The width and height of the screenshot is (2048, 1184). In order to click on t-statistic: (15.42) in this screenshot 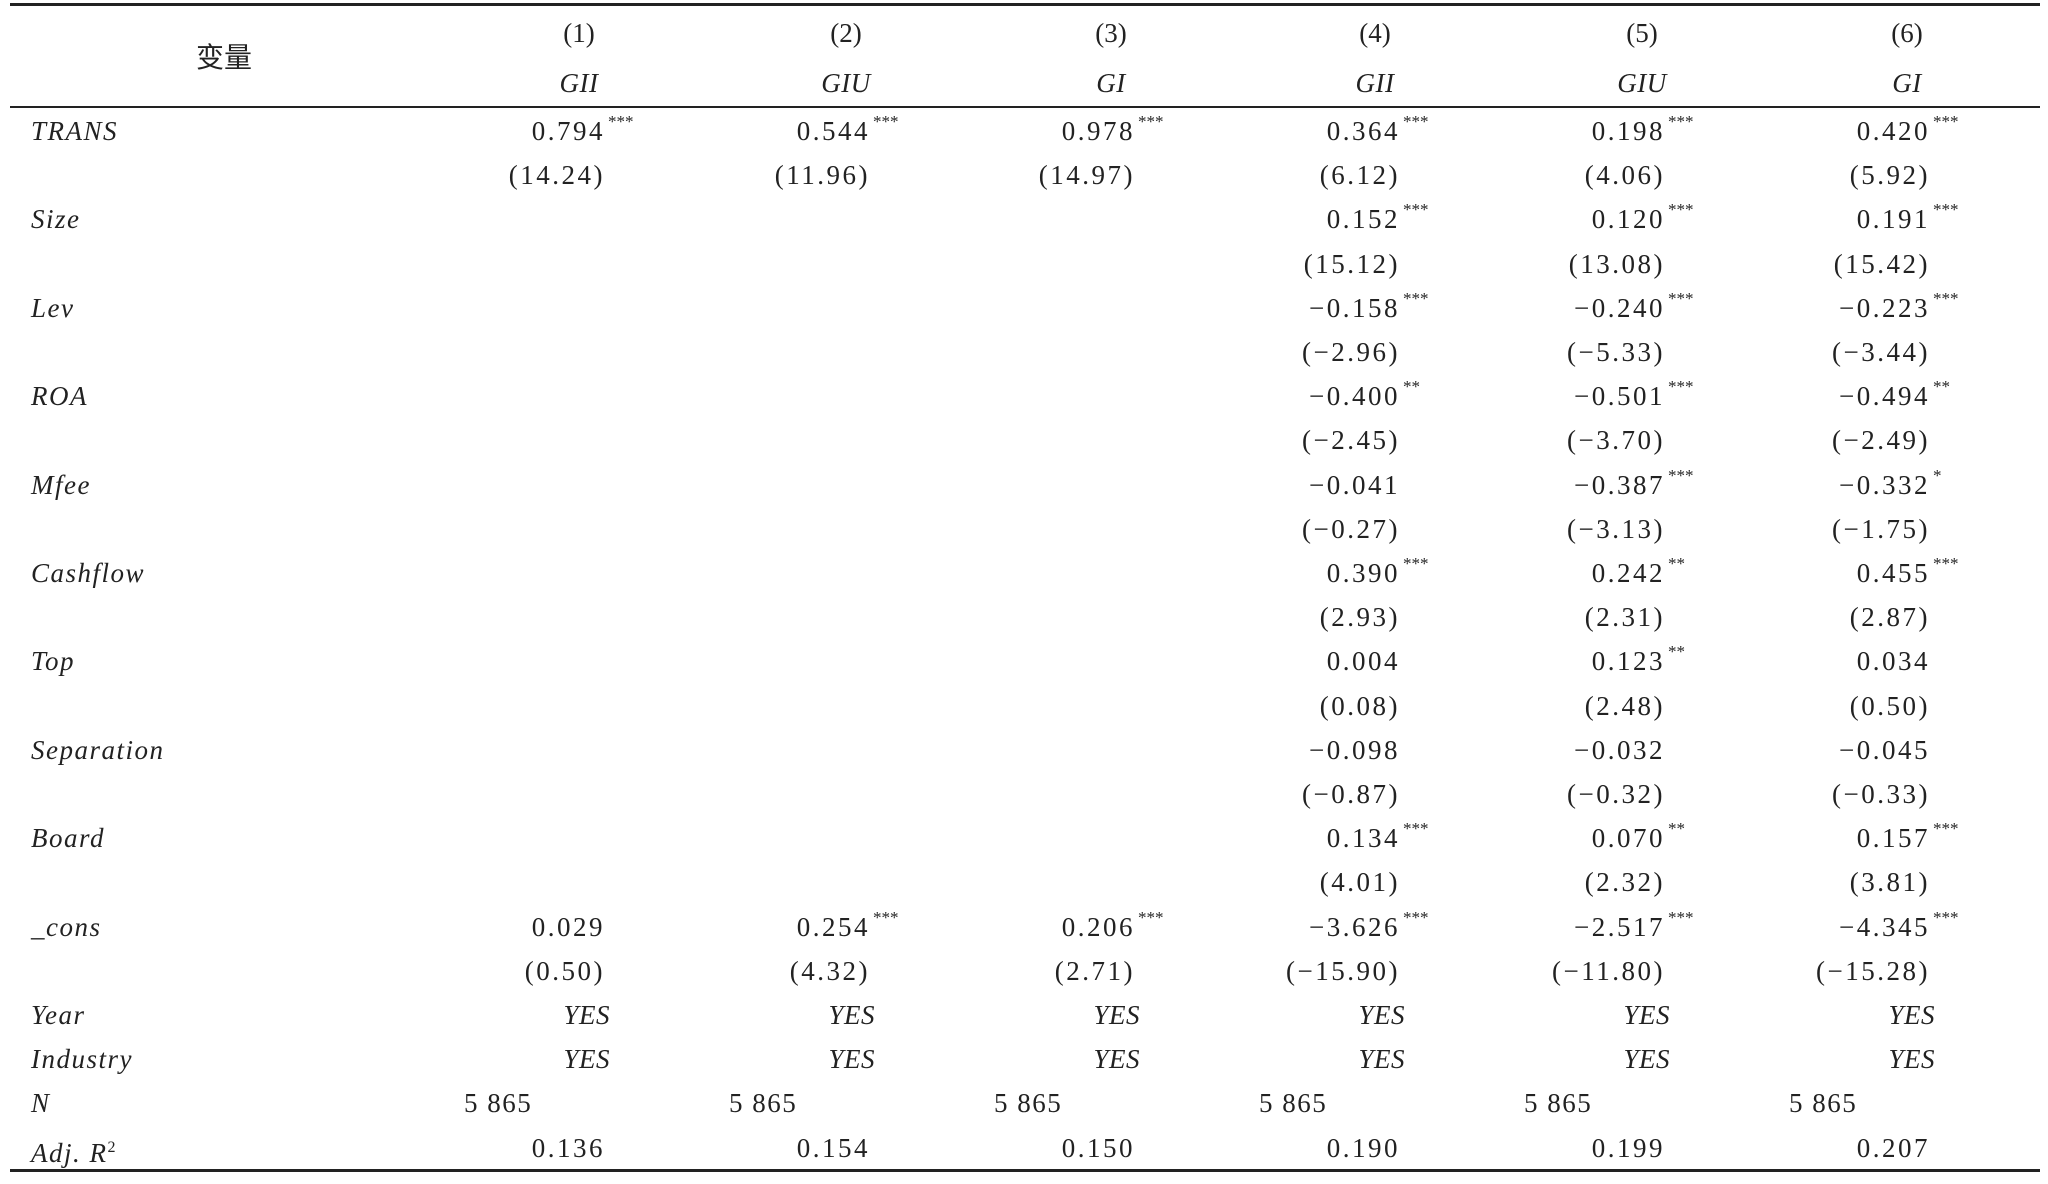, I will do `click(965, 264)`.